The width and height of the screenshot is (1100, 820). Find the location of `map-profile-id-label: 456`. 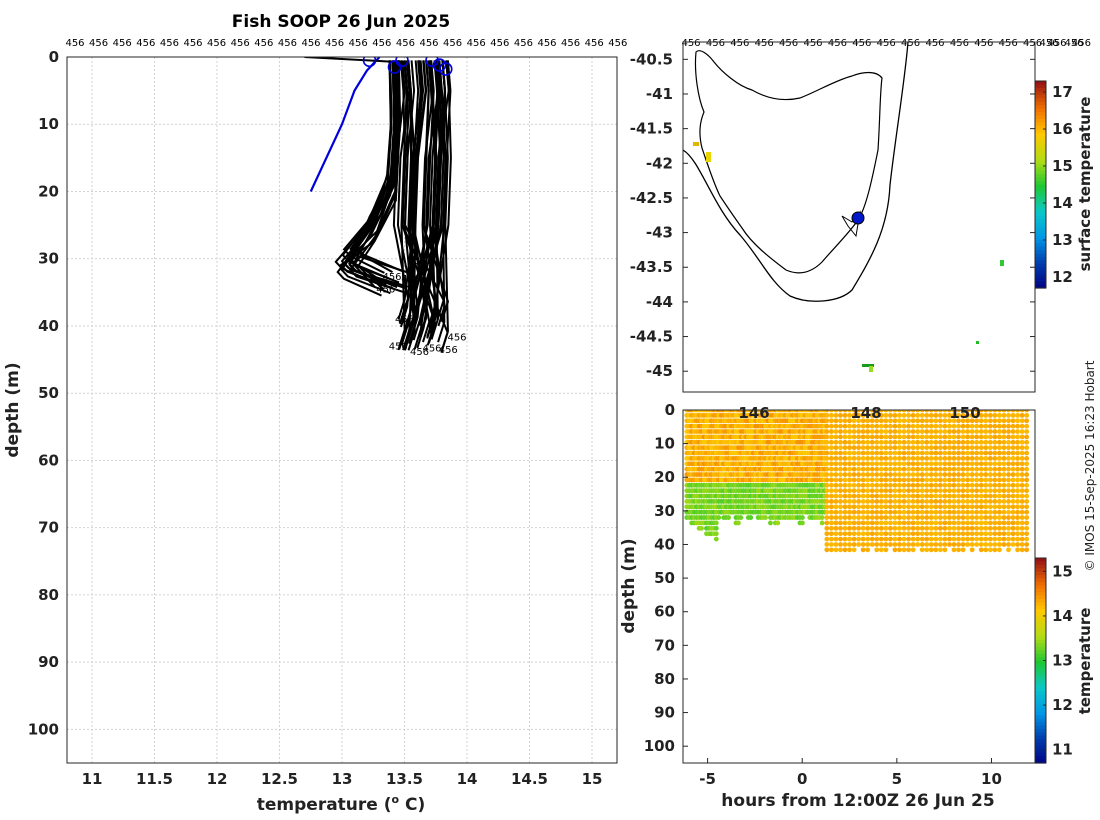

map-profile-id-label: 456 is located at coordinates (764, 43).